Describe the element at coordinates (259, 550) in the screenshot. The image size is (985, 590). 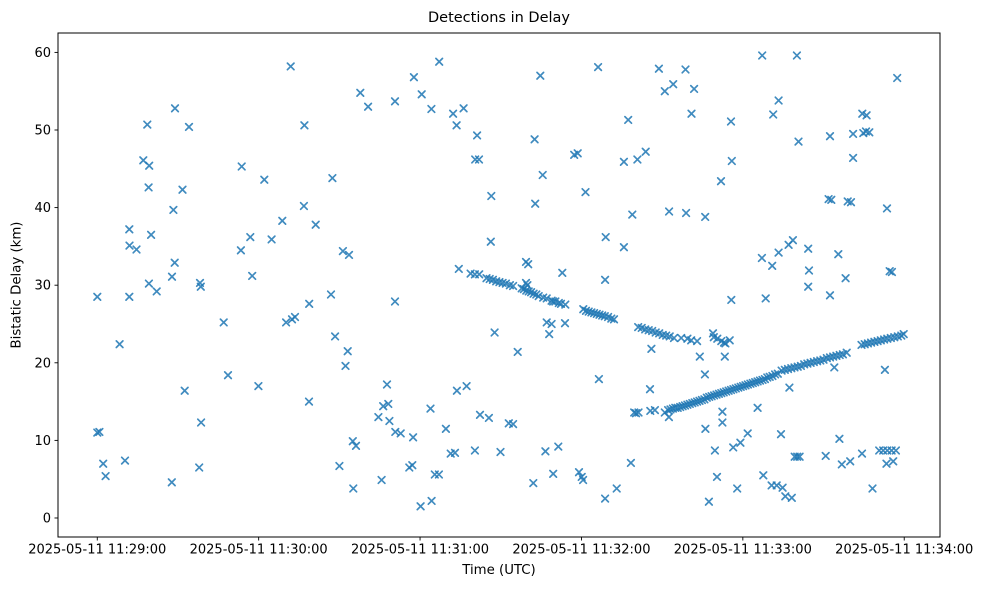
I see `x-tick-label: 2025-05-11 11:30:00` at that location.